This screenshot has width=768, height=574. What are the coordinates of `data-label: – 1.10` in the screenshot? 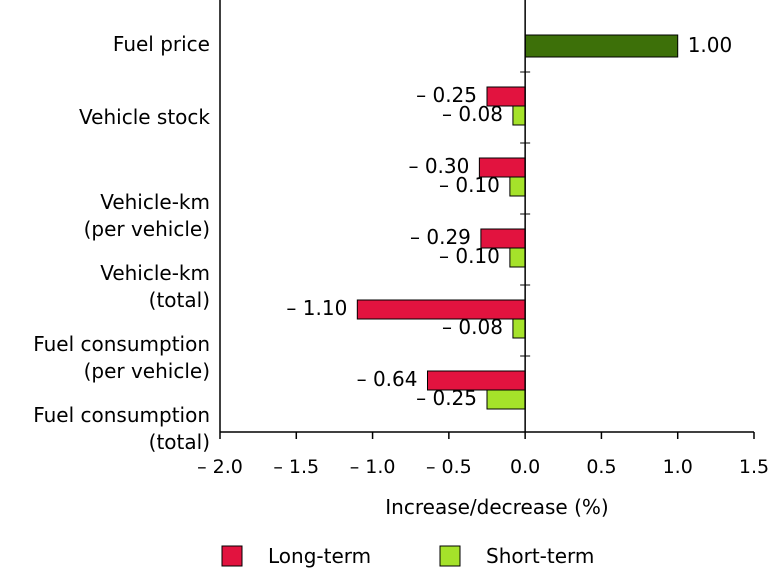 It's located at (316, 308).